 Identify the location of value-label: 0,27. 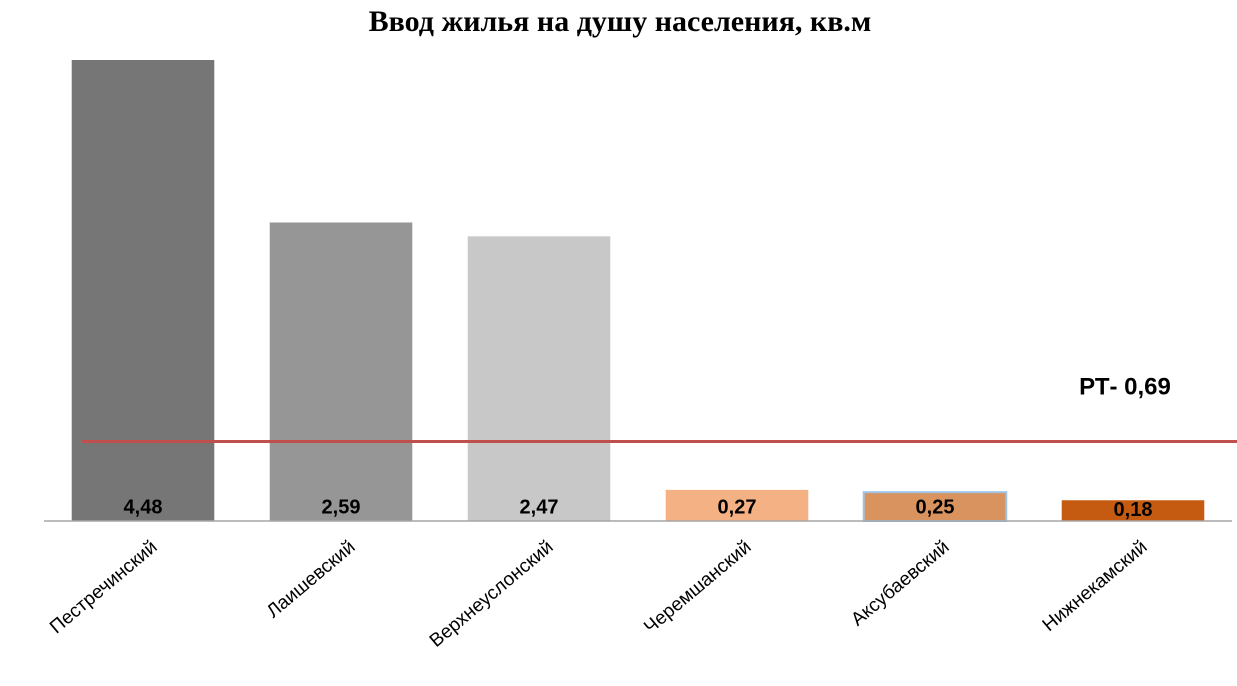
(737, 507).